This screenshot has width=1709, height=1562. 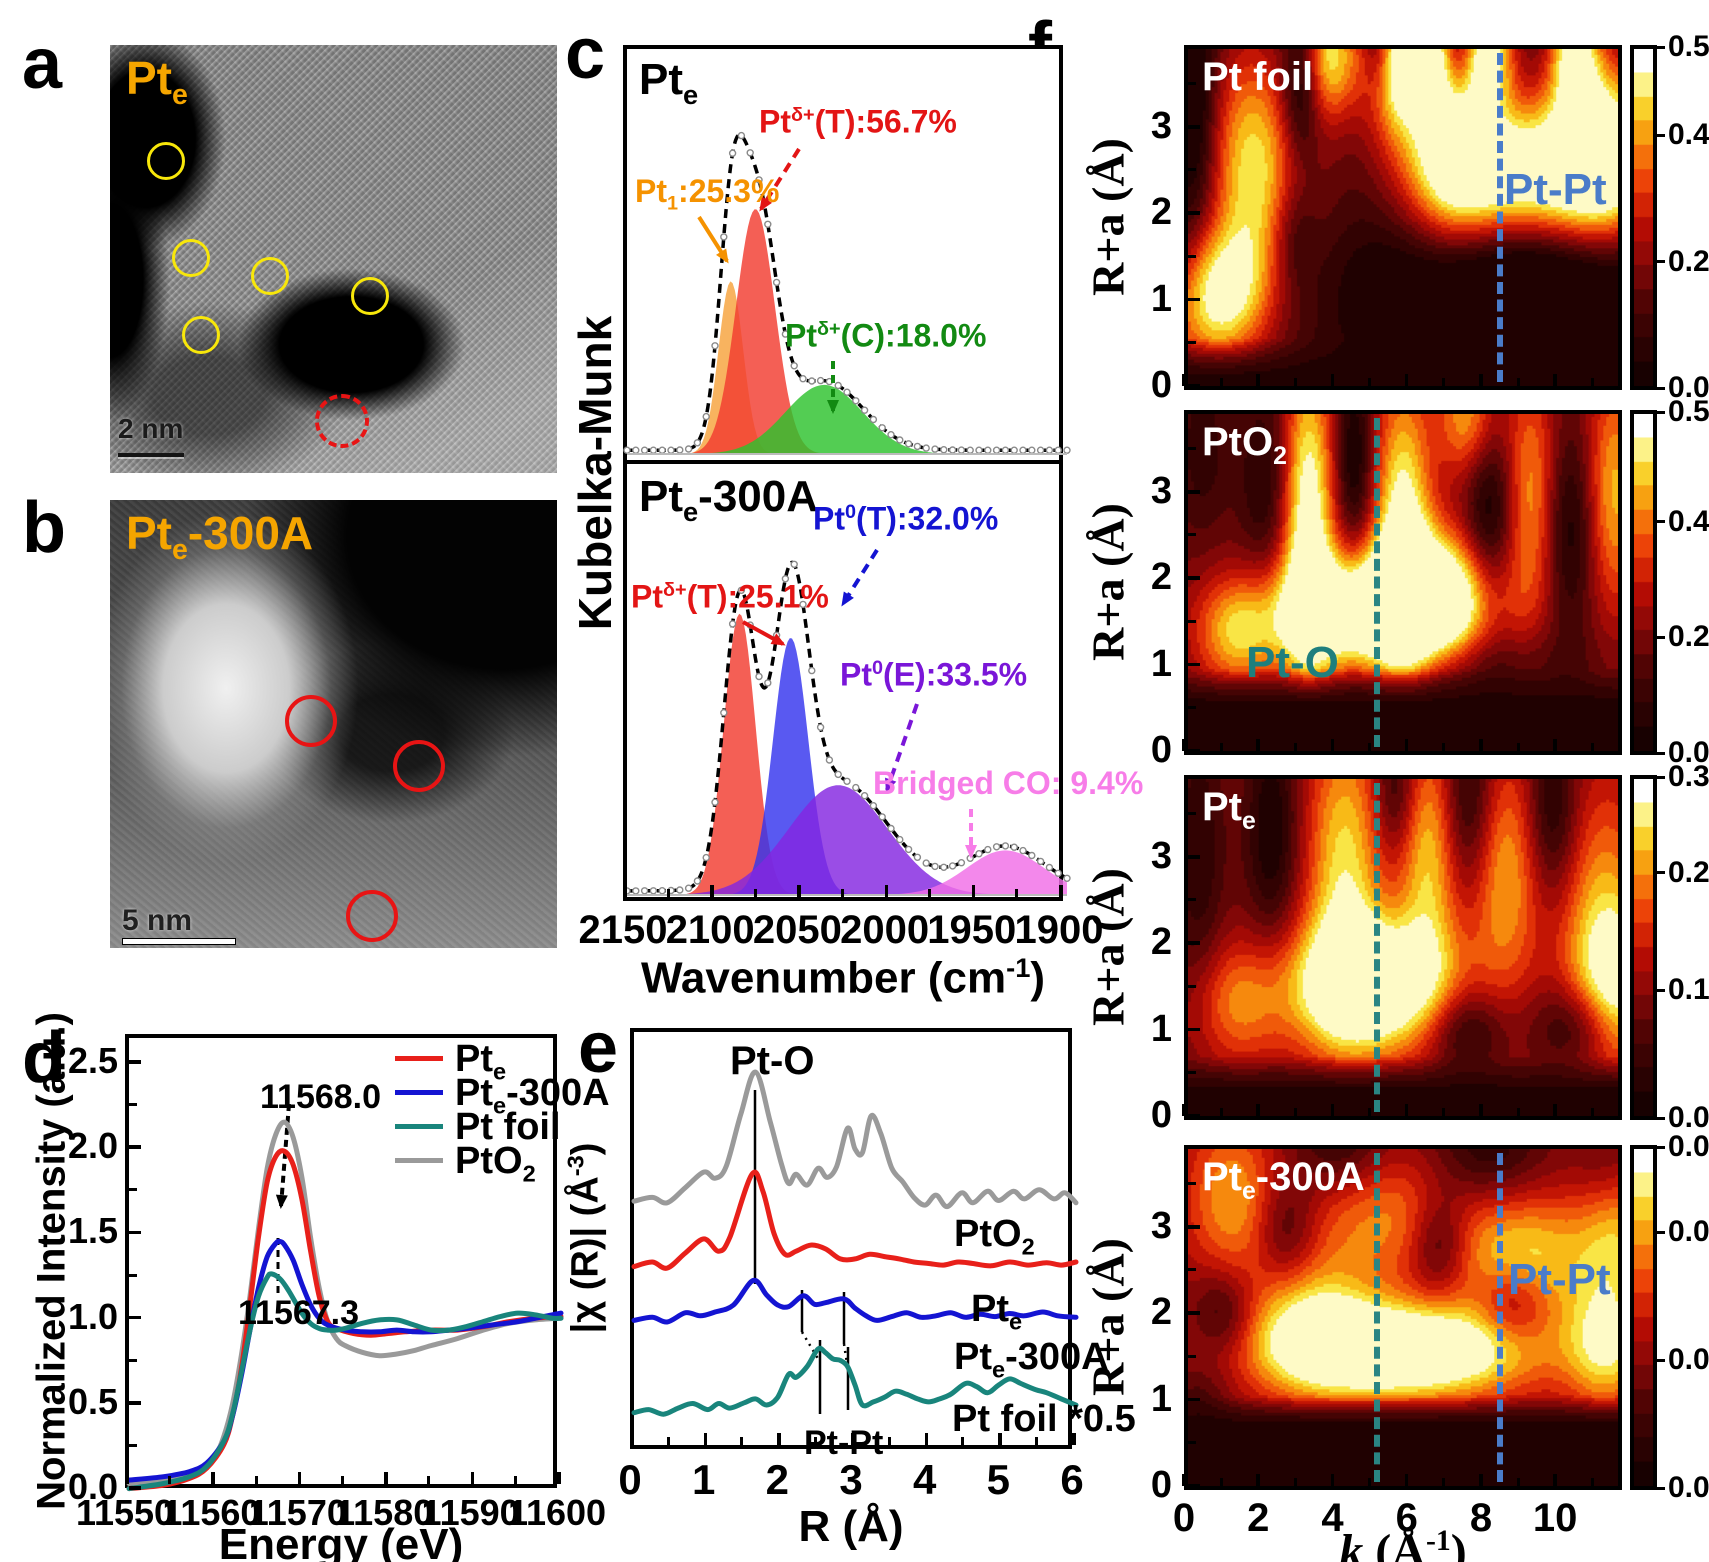 What do you see at coordinates (557, 1512) in the screenshot?
I see `d-x-tick-label: 11600` at bounding box center [557, 1512].